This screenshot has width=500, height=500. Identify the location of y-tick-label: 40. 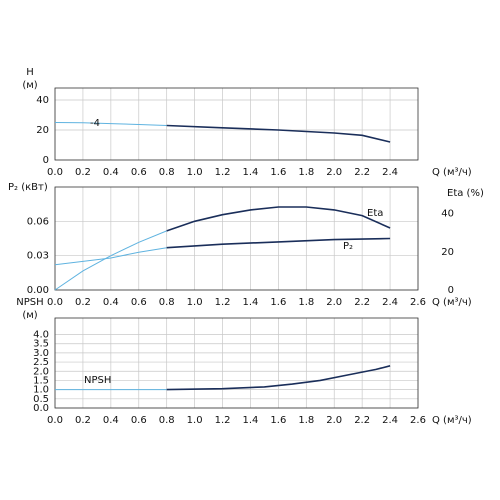
(42, 100).